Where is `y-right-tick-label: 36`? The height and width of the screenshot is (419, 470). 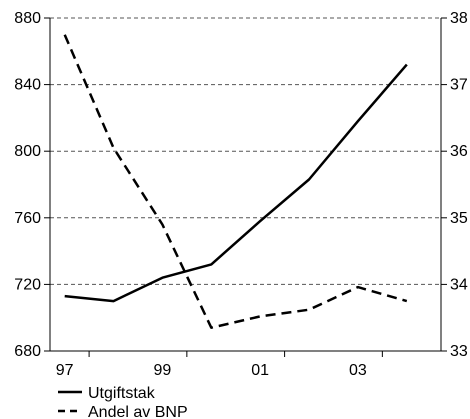 y-right-tick-label: 36 is located at coordinates (459, 151).